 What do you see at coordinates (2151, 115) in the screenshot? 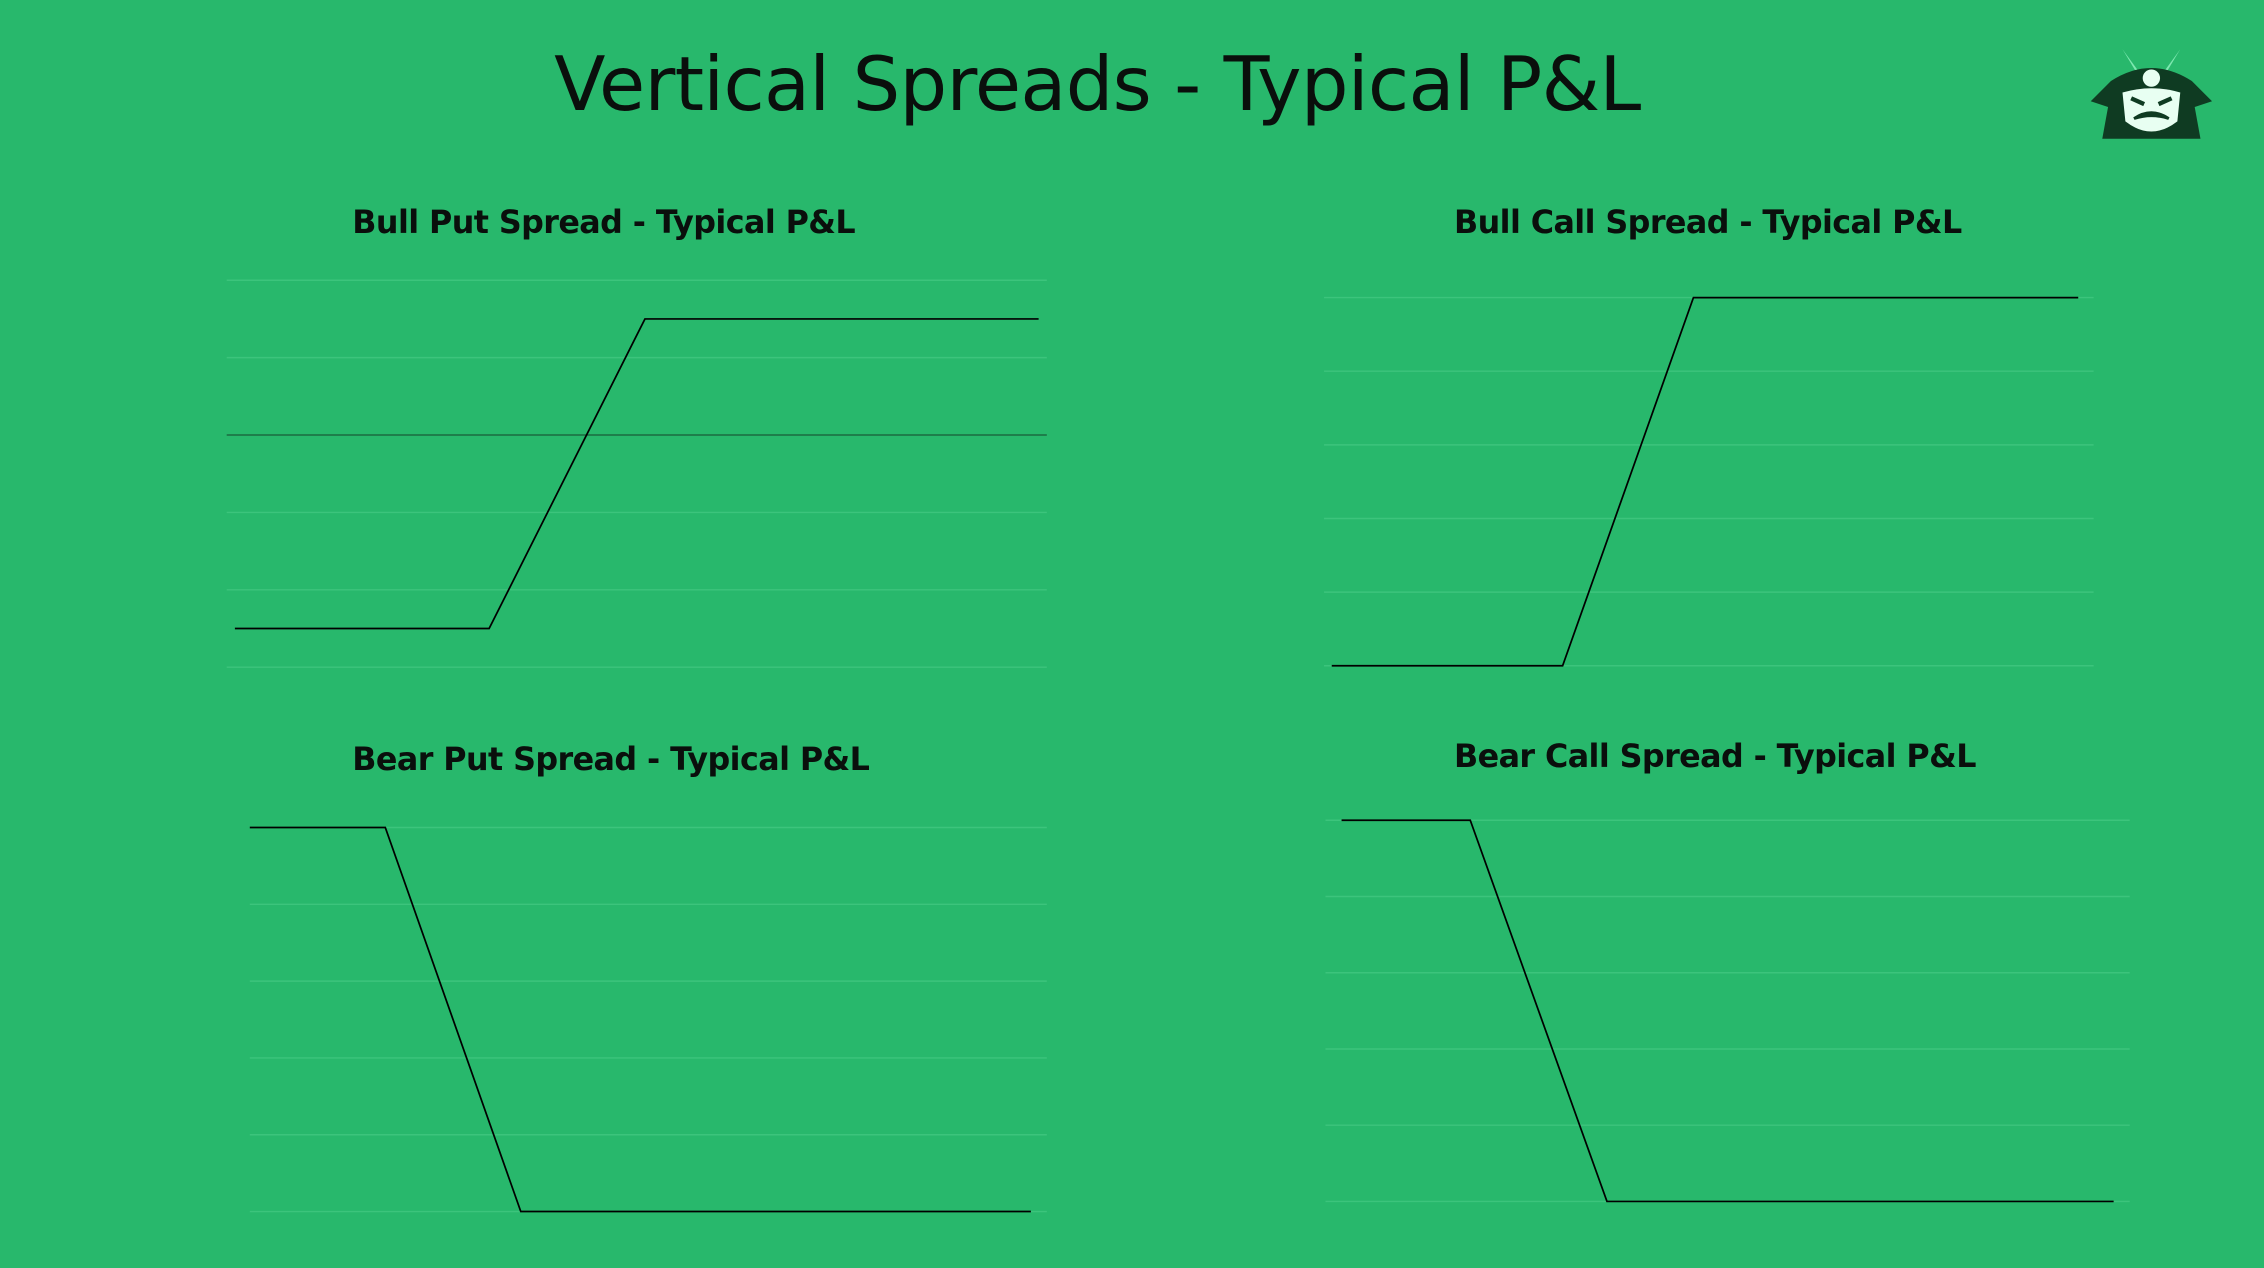
I see `logo-mustache` at bounding box center [2151, 115].